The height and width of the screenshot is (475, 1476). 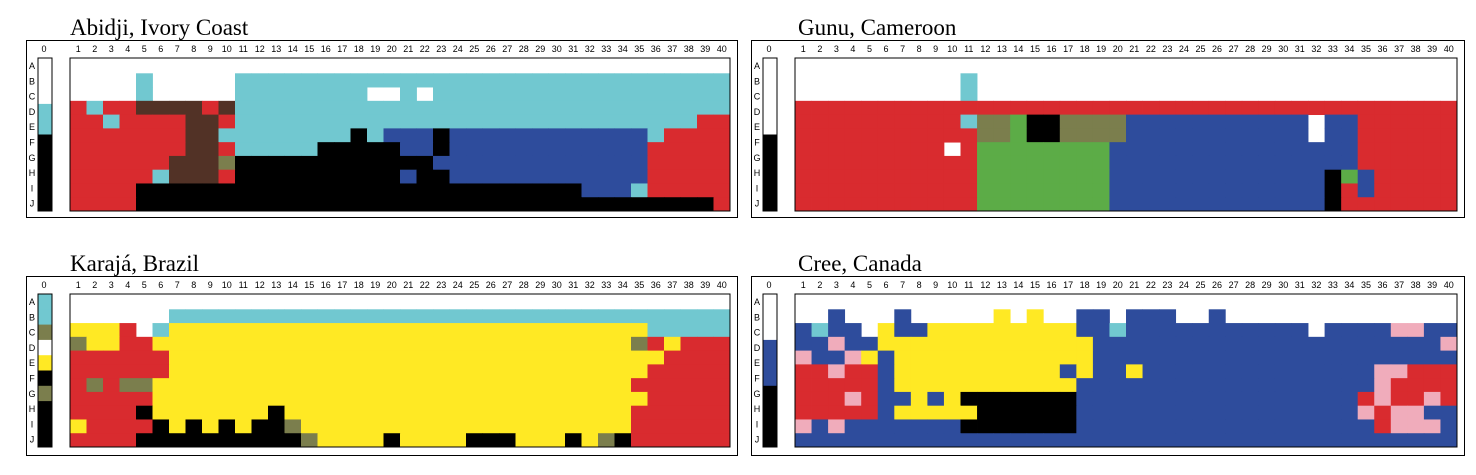 What do you see at coordinates (45, 332) in the screenshot?
I see `key-cell` at bounding box center [45, 332].